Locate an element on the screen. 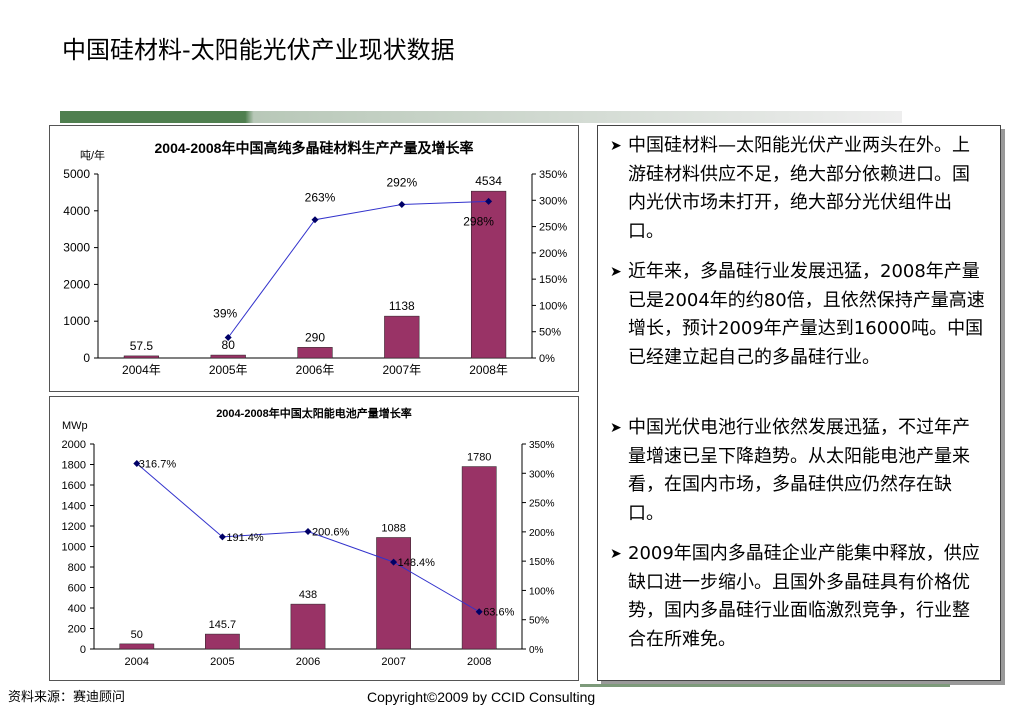 The image size is (1023, 708). chart-title: 2004-2008年中国高纯多晶硅材料生产产量及增长率 is located at coordinates (314, 148).